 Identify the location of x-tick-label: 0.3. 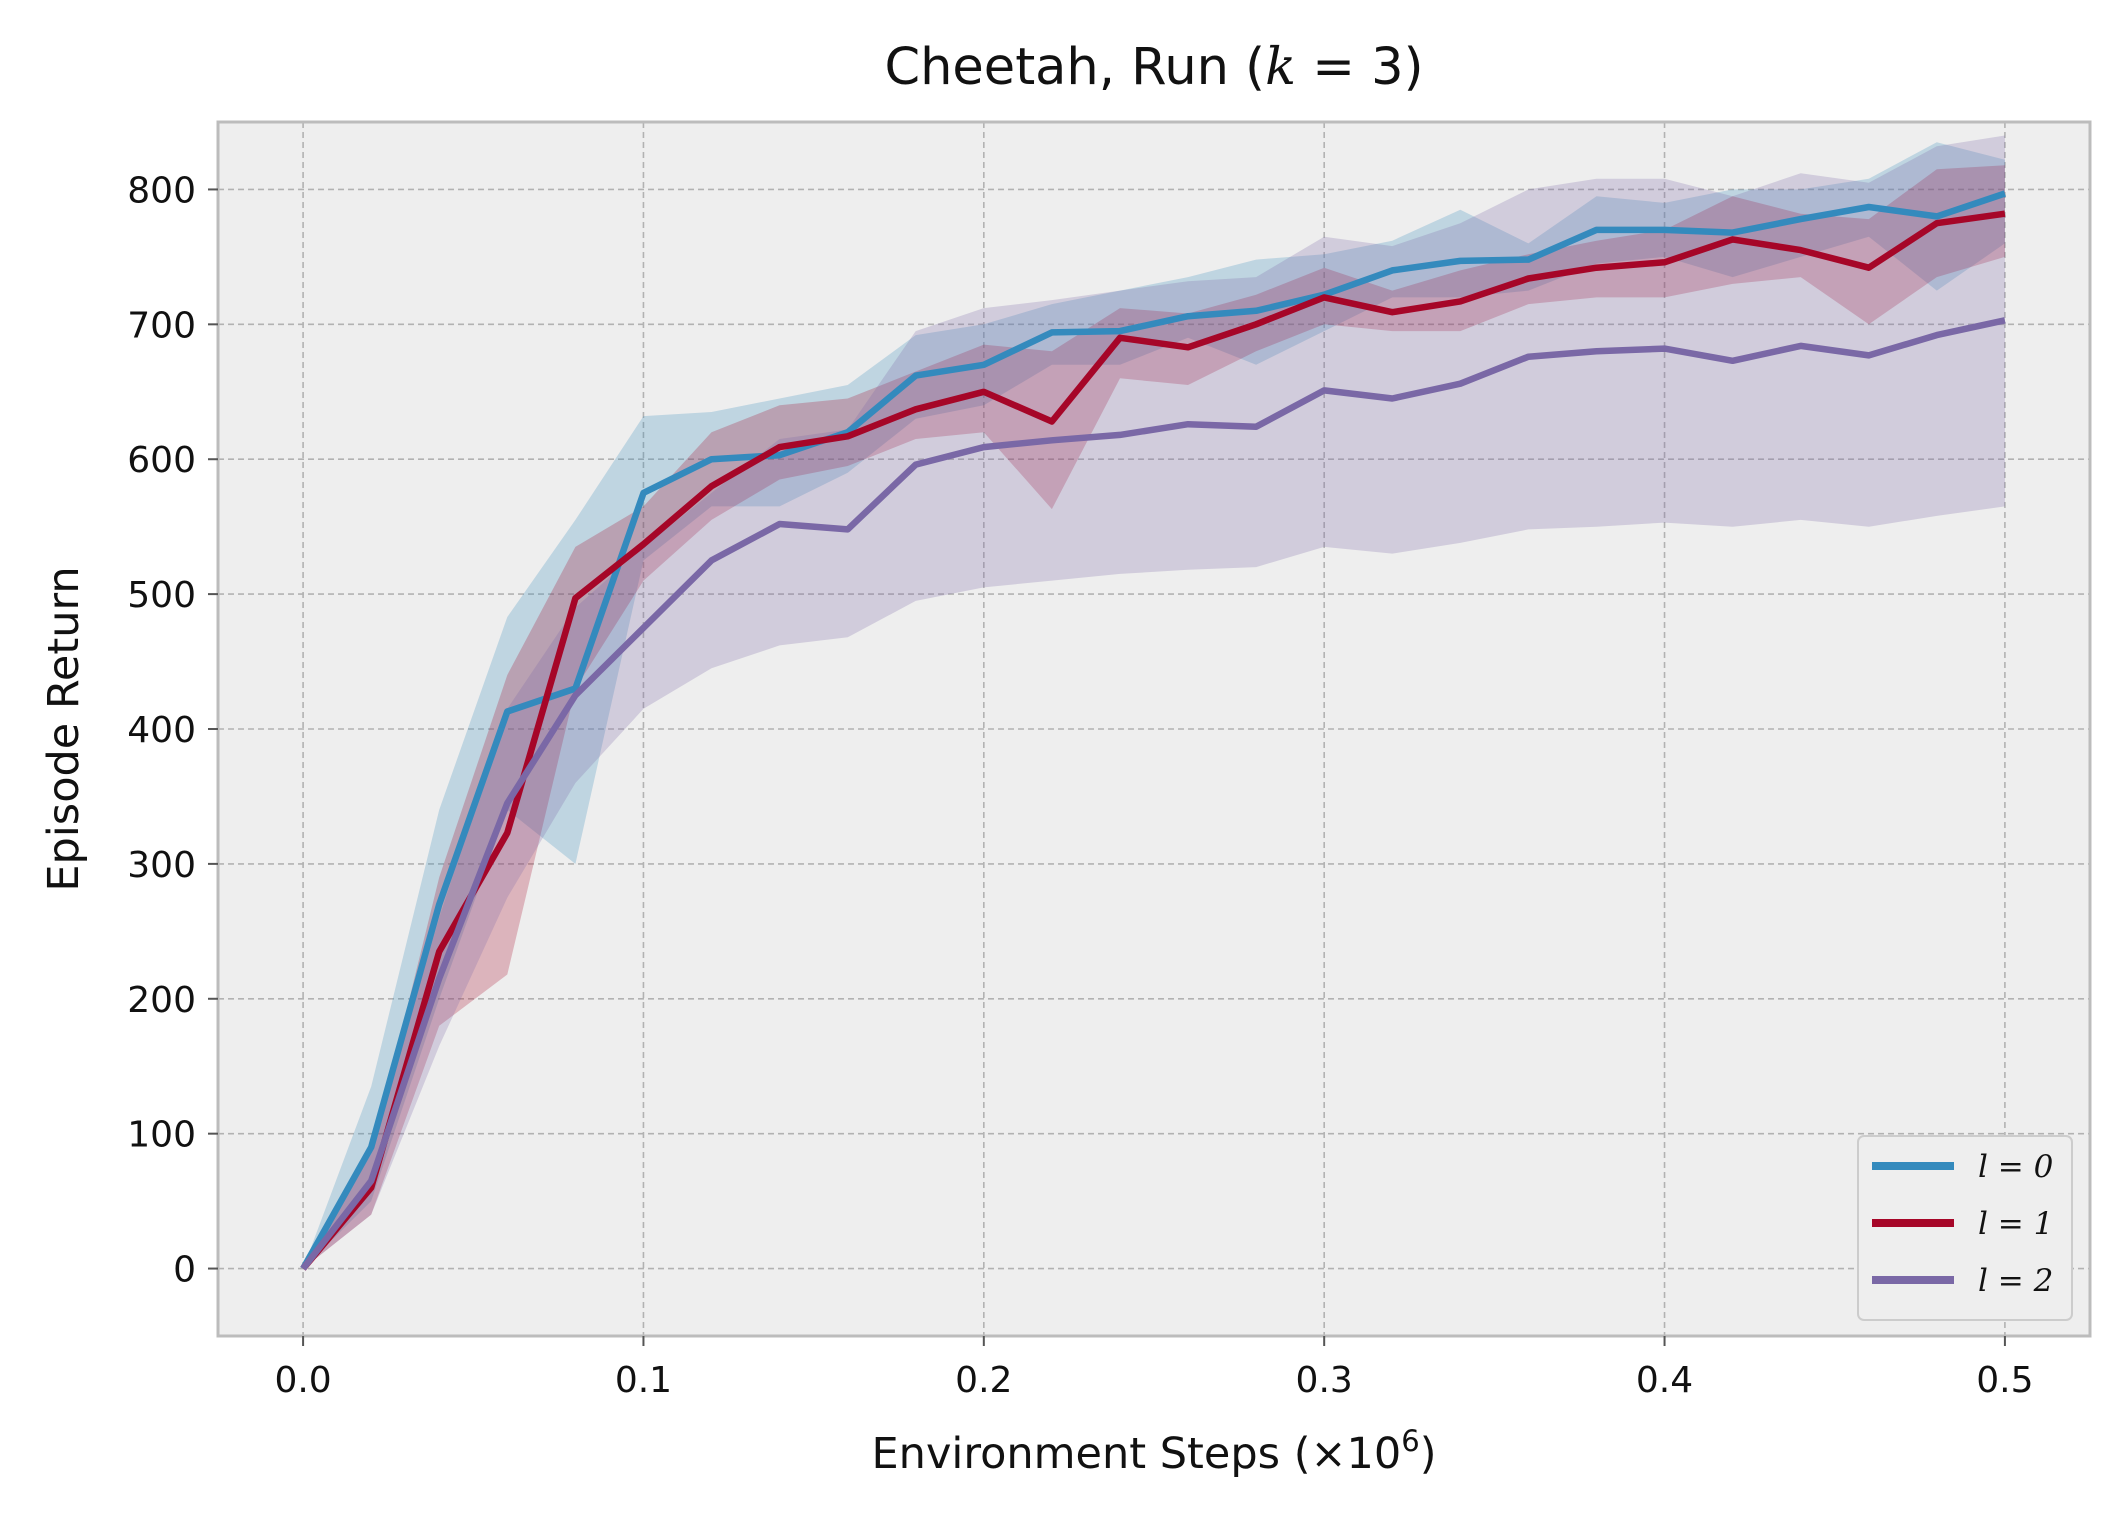
(1324, 1380).